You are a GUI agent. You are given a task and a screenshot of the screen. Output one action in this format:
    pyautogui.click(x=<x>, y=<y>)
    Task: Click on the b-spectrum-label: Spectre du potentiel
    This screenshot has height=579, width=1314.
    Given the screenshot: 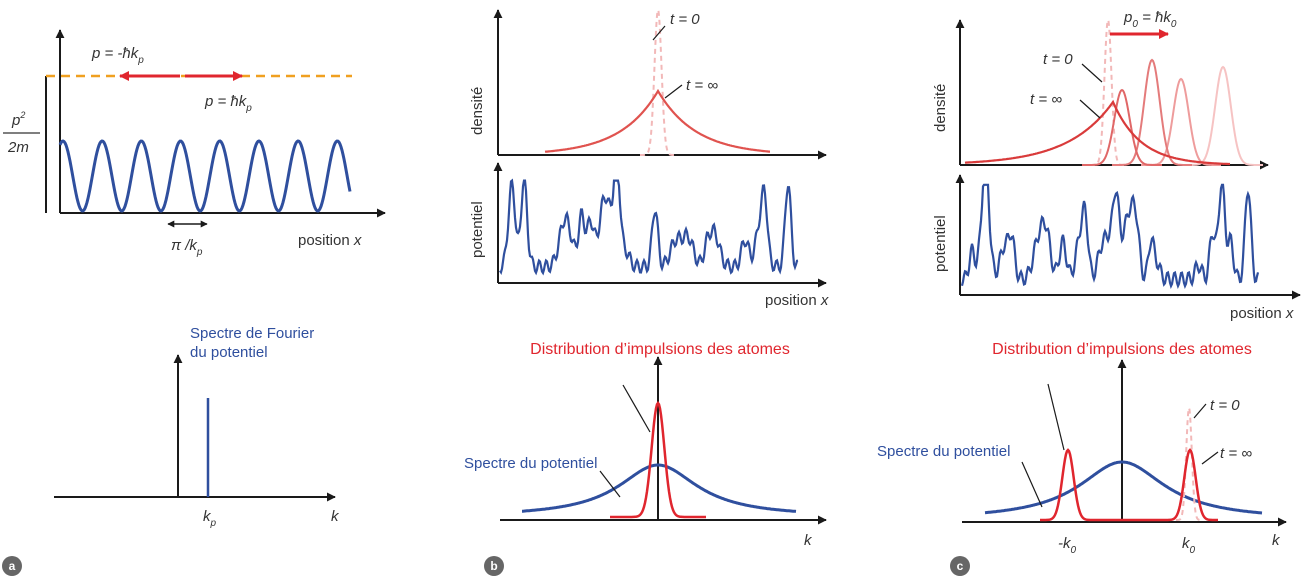 What is the action you would take?
    pyautogui.click(x=530, y=463)
    